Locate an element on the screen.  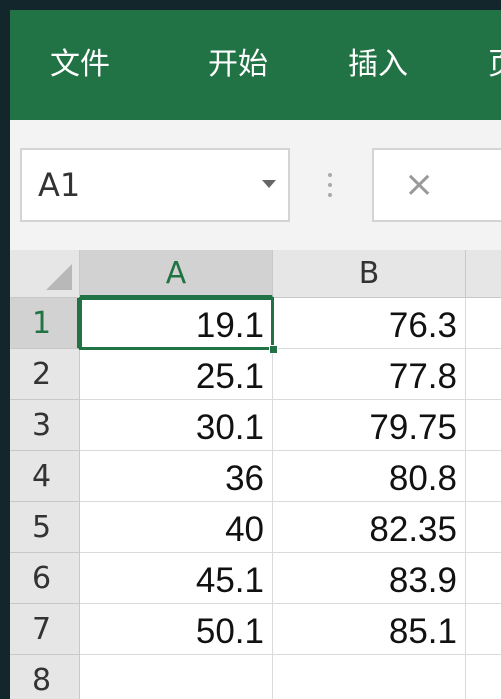
fill-handle is located at coordinates (273, 349).